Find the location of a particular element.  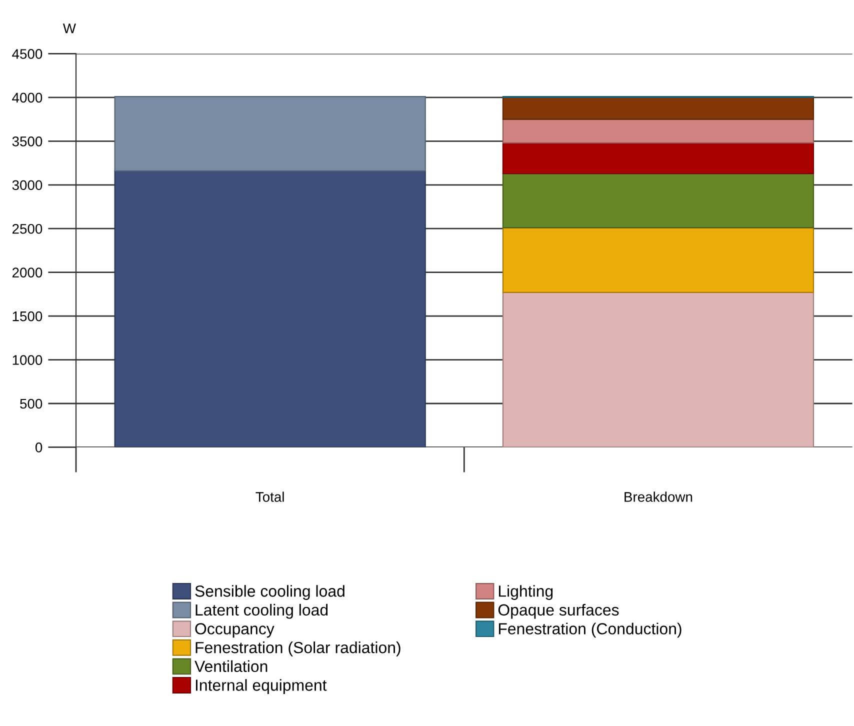

y-tick-label: 4500 is located at coordinates (27, 54).